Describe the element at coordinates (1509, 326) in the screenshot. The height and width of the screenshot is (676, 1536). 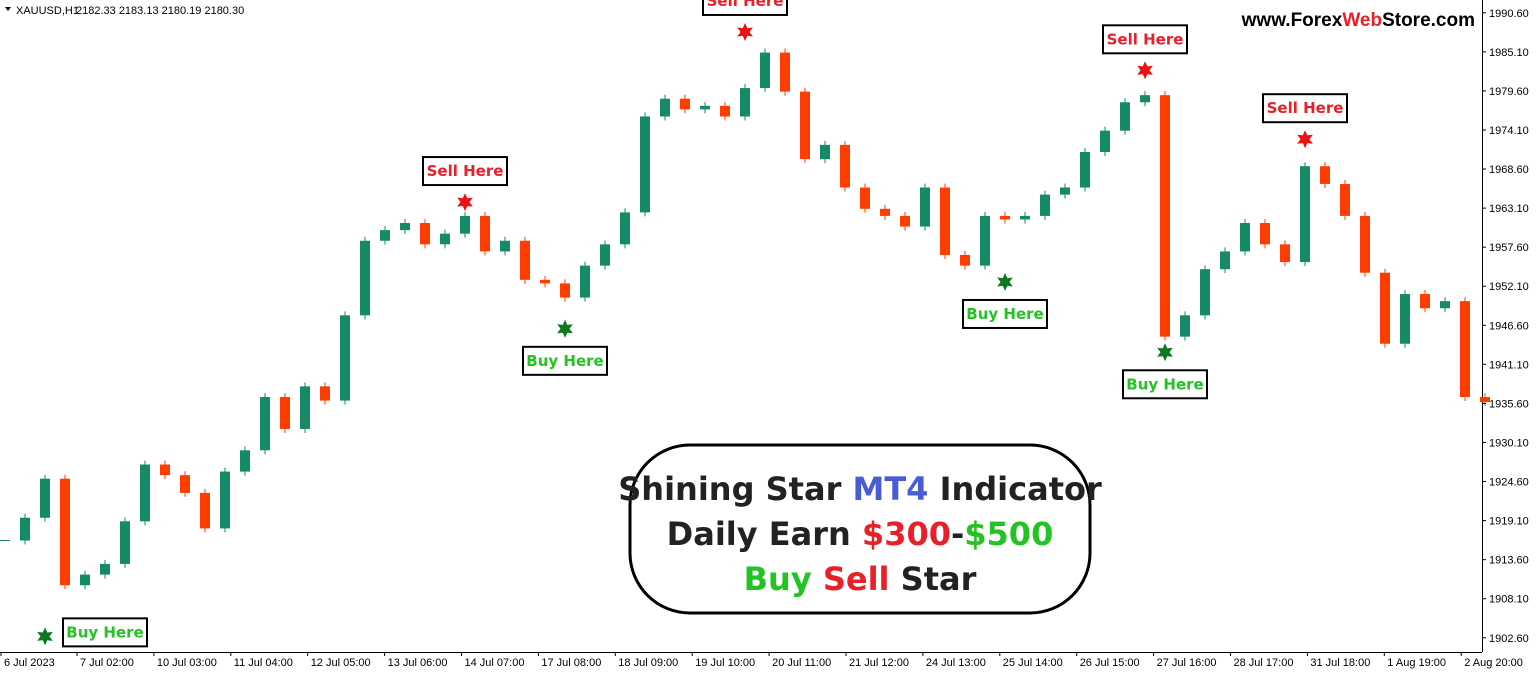
I see `y-tick-label: 1946.60` at that location.